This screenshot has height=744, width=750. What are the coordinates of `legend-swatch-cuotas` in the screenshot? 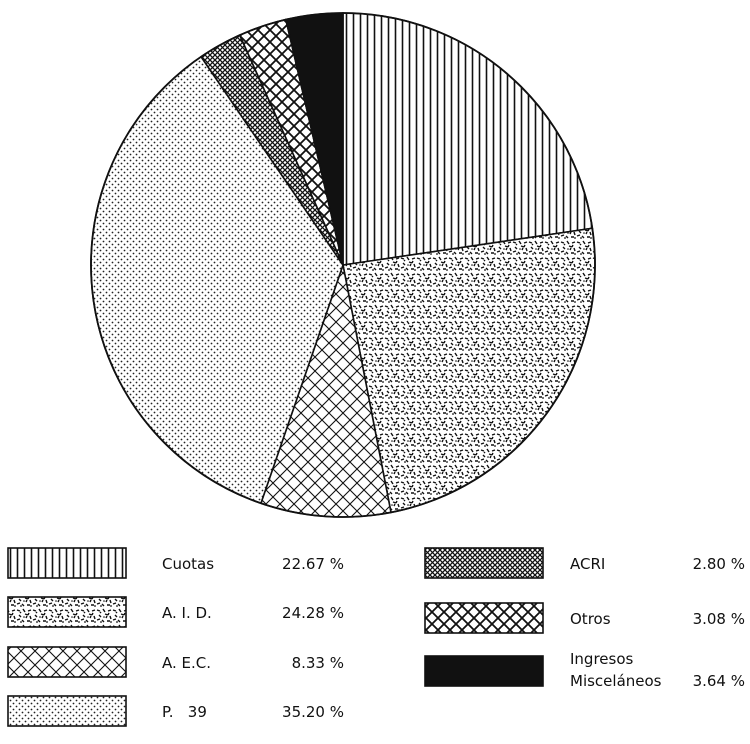 It's located at (67, 563).